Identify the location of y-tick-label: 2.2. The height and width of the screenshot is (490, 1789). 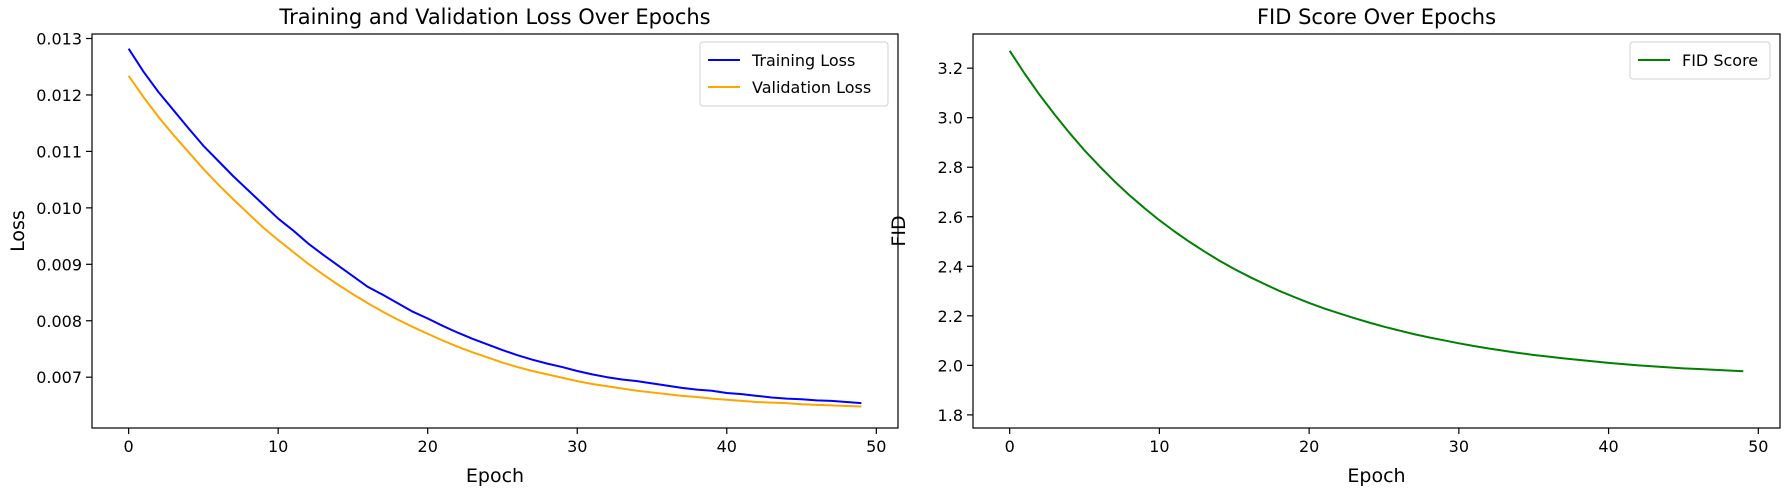
(950, 316).